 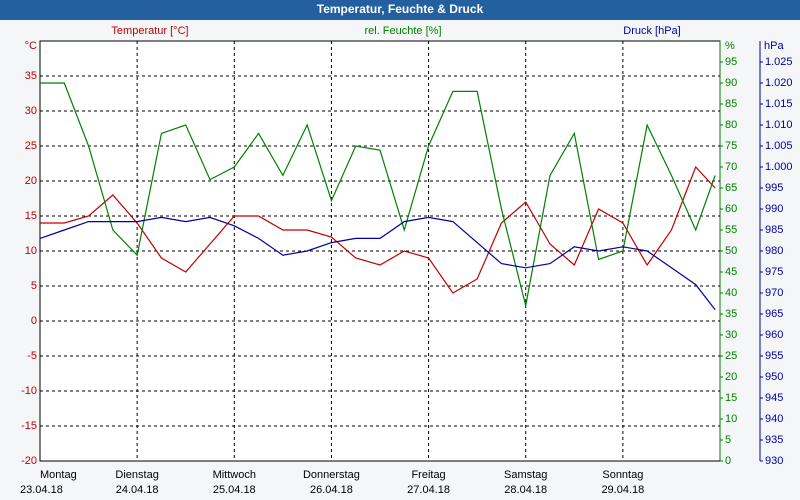 What do you see at coordinates (774, 209) in the screenshot?
I see `y3-tick-label: 990` at bounding box center [774, 209].